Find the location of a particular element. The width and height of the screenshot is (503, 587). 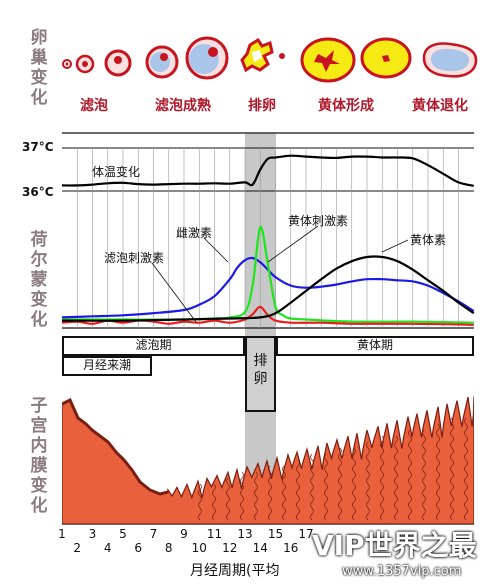

corpus-luteum-regressing-icon is located at coordinates (450, 60).